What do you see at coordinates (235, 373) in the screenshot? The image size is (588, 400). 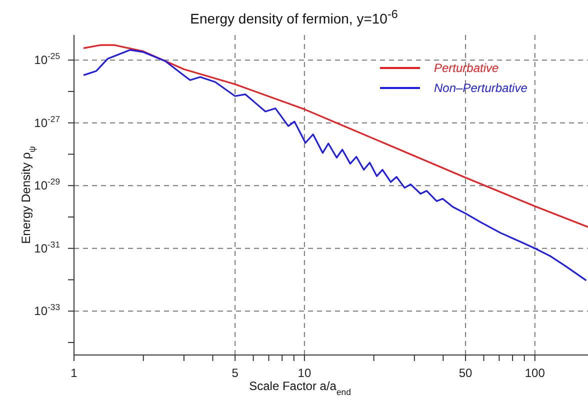 I see `x-tick-label: 5` at bounding box center [235, 373].